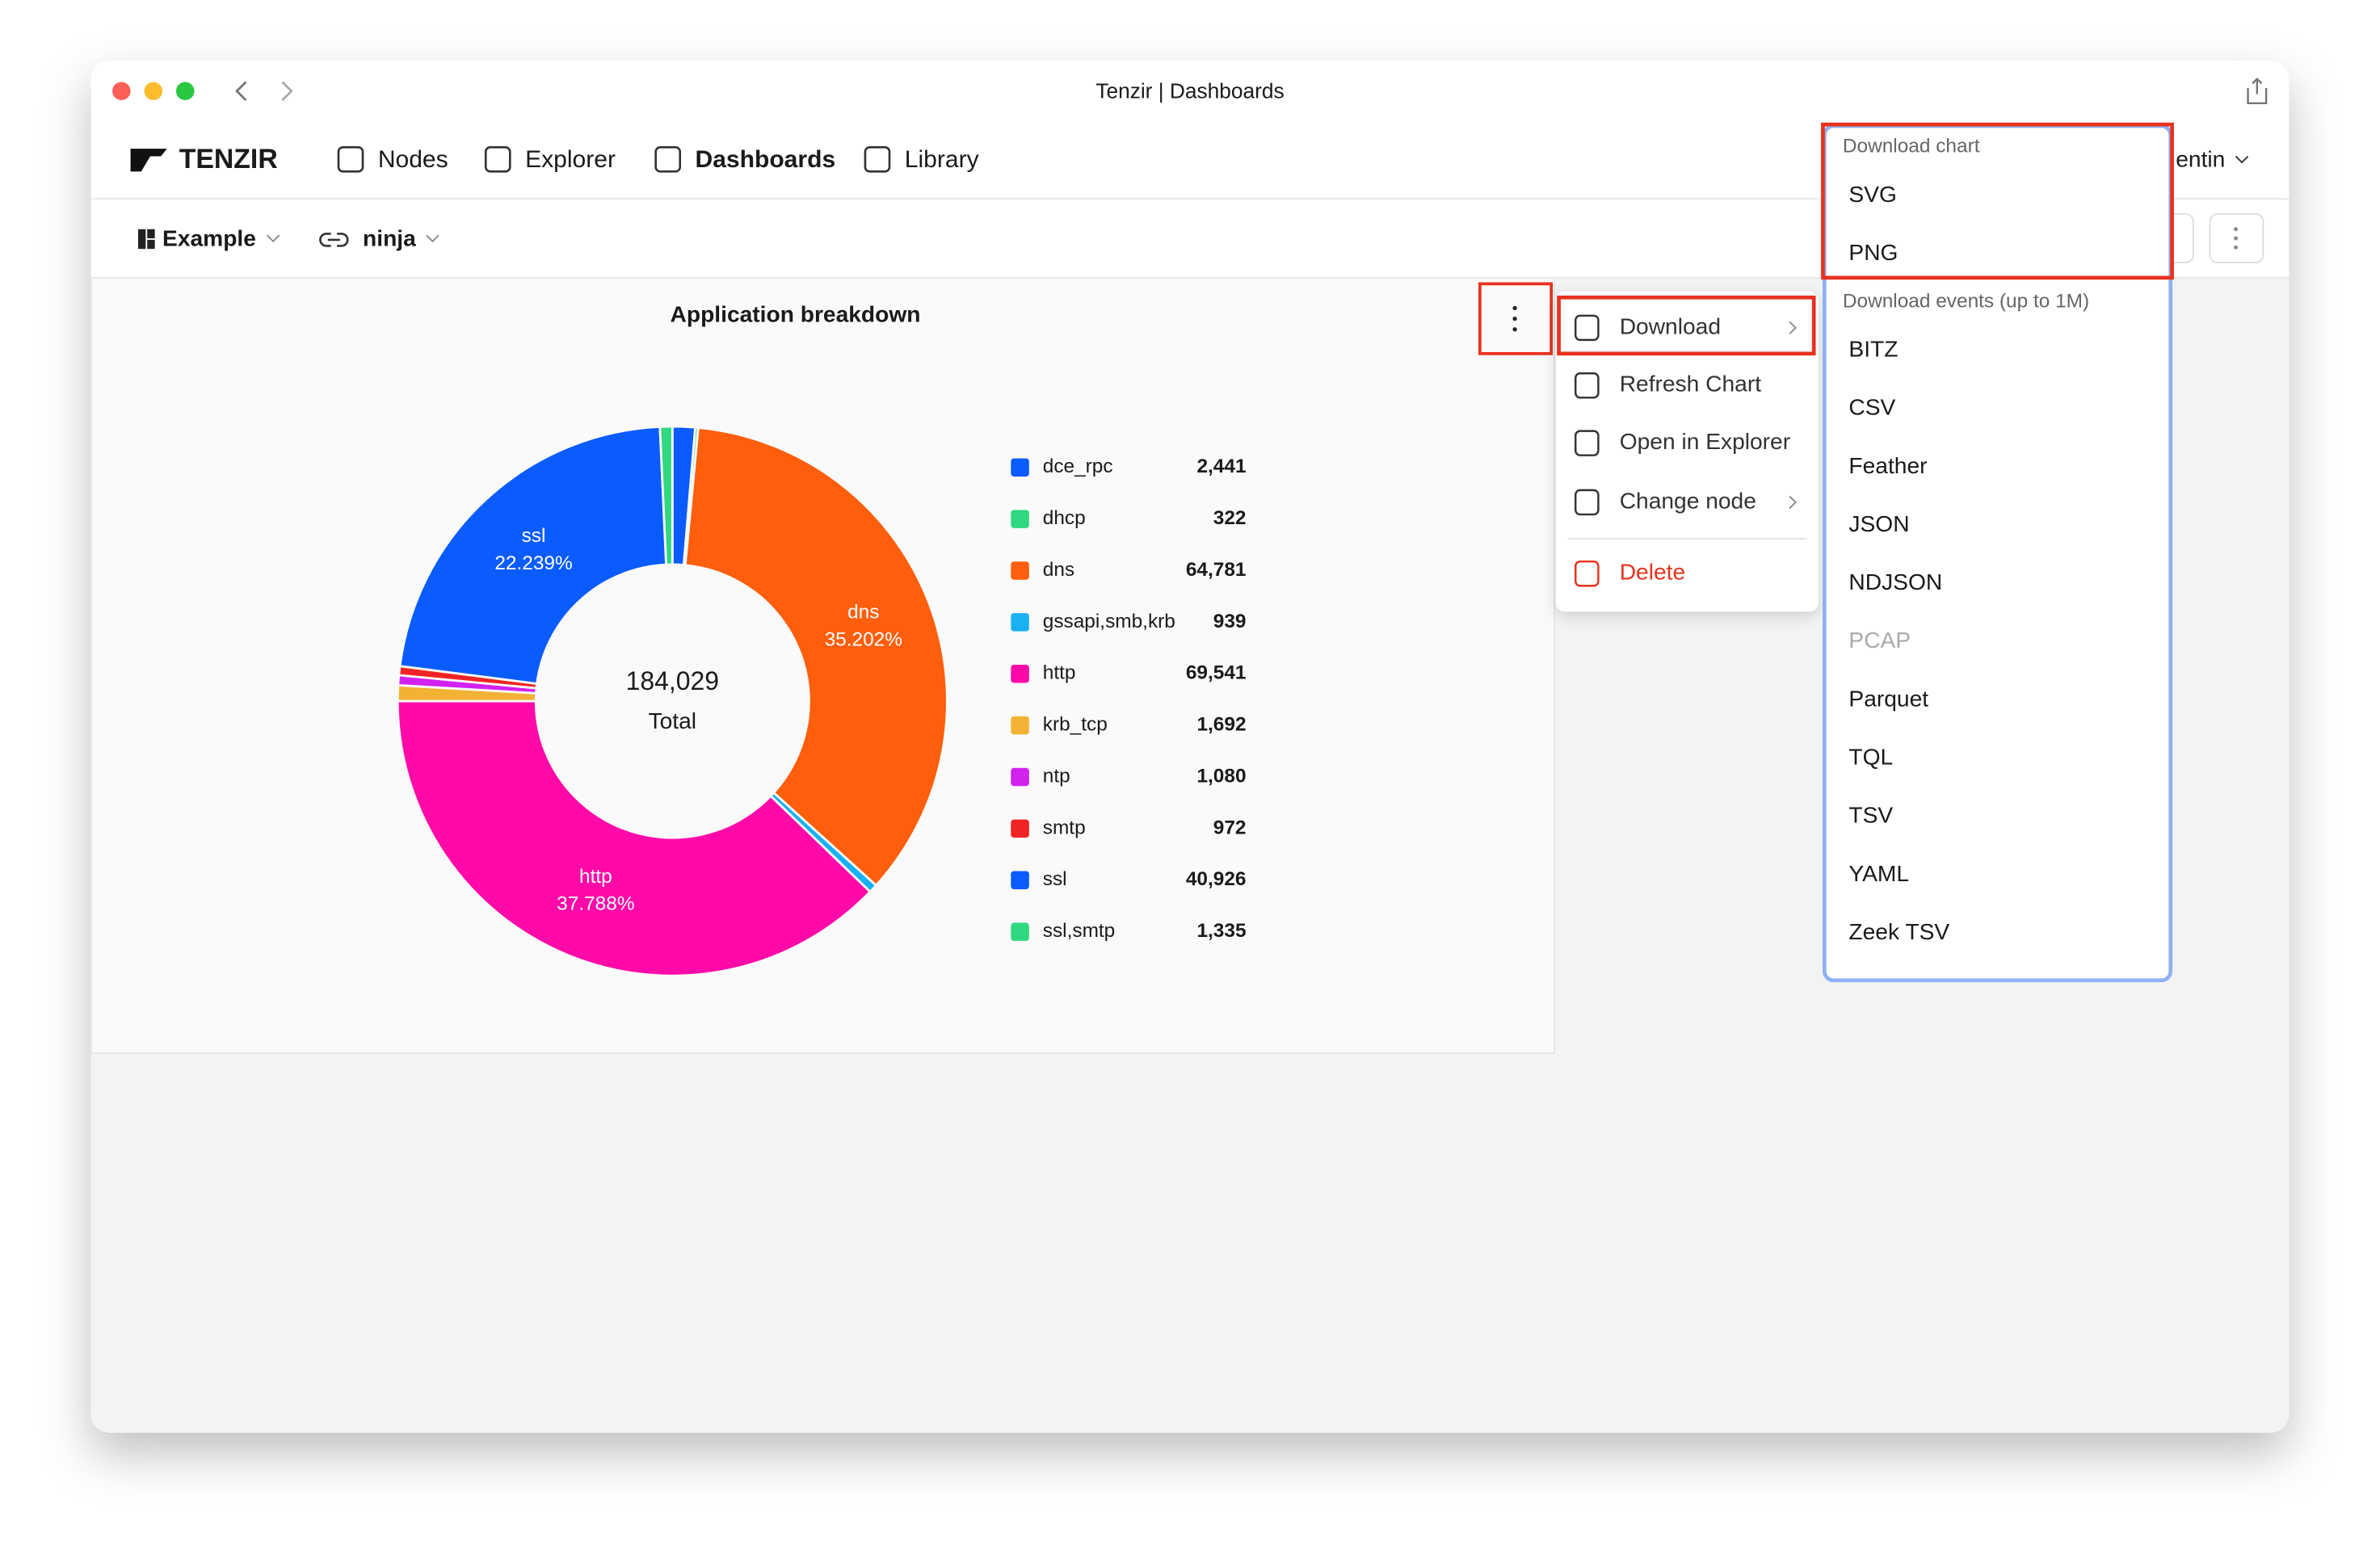  Describe the element at coordinates (1056, 776) in the screenshot. I see `legend-label: ntp` at that location.